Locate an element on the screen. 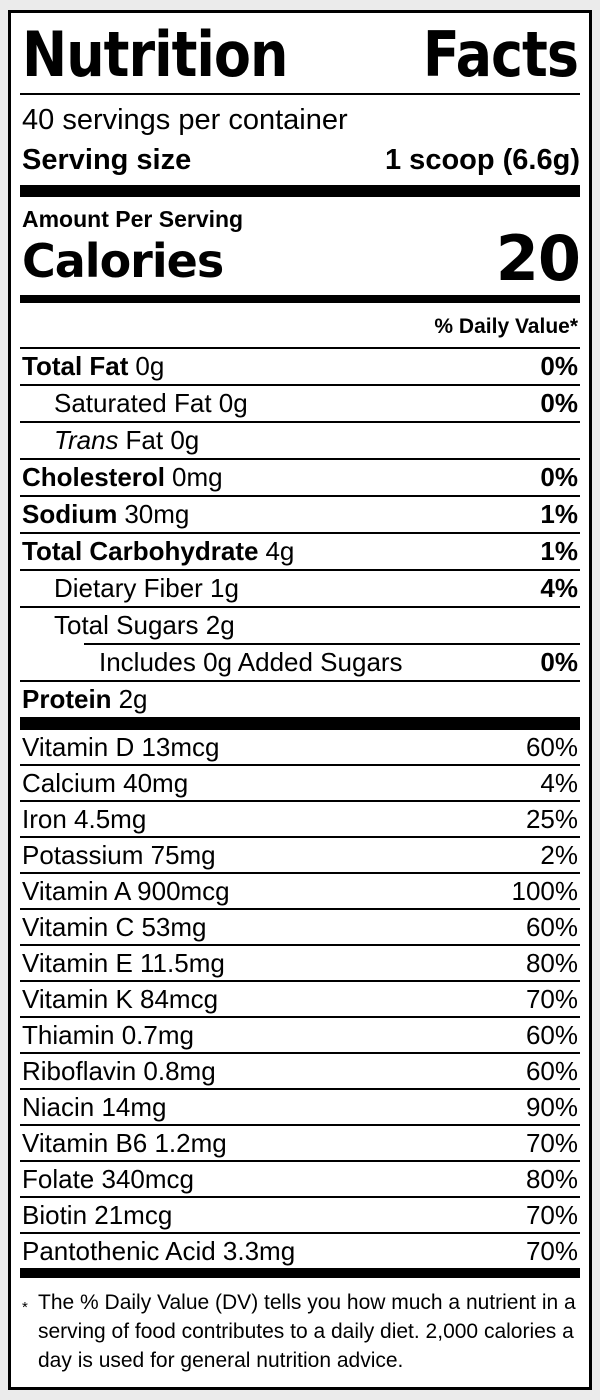 Image resolution: width=600 pixels, height=1400 pixels. nutrient-name-bold: Total Fat is located at coordinates (75, 366).